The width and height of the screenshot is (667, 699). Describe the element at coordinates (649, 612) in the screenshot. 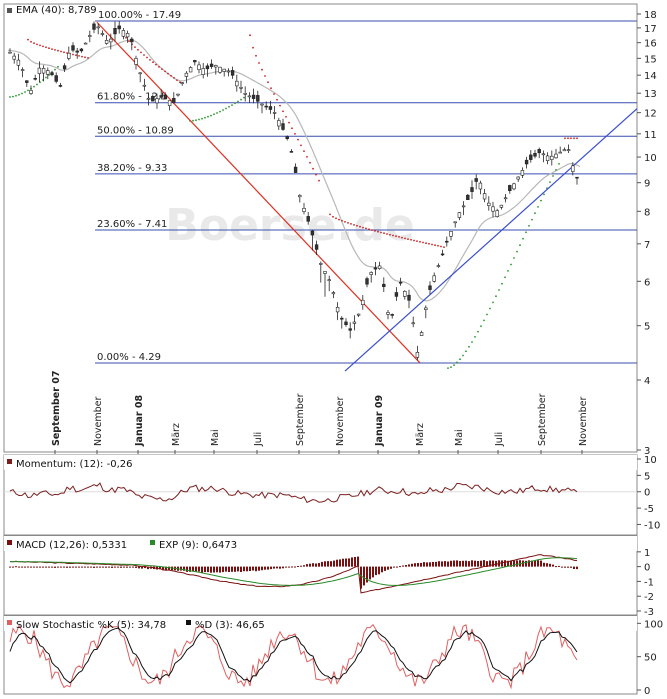

I see `y-tick-label: -3` at that location.